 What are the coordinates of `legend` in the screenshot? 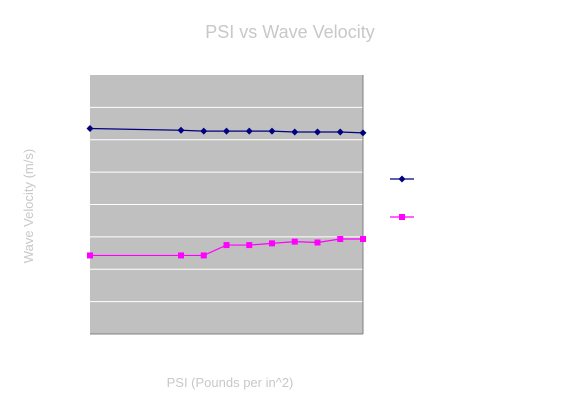 It's located at (402, 197).